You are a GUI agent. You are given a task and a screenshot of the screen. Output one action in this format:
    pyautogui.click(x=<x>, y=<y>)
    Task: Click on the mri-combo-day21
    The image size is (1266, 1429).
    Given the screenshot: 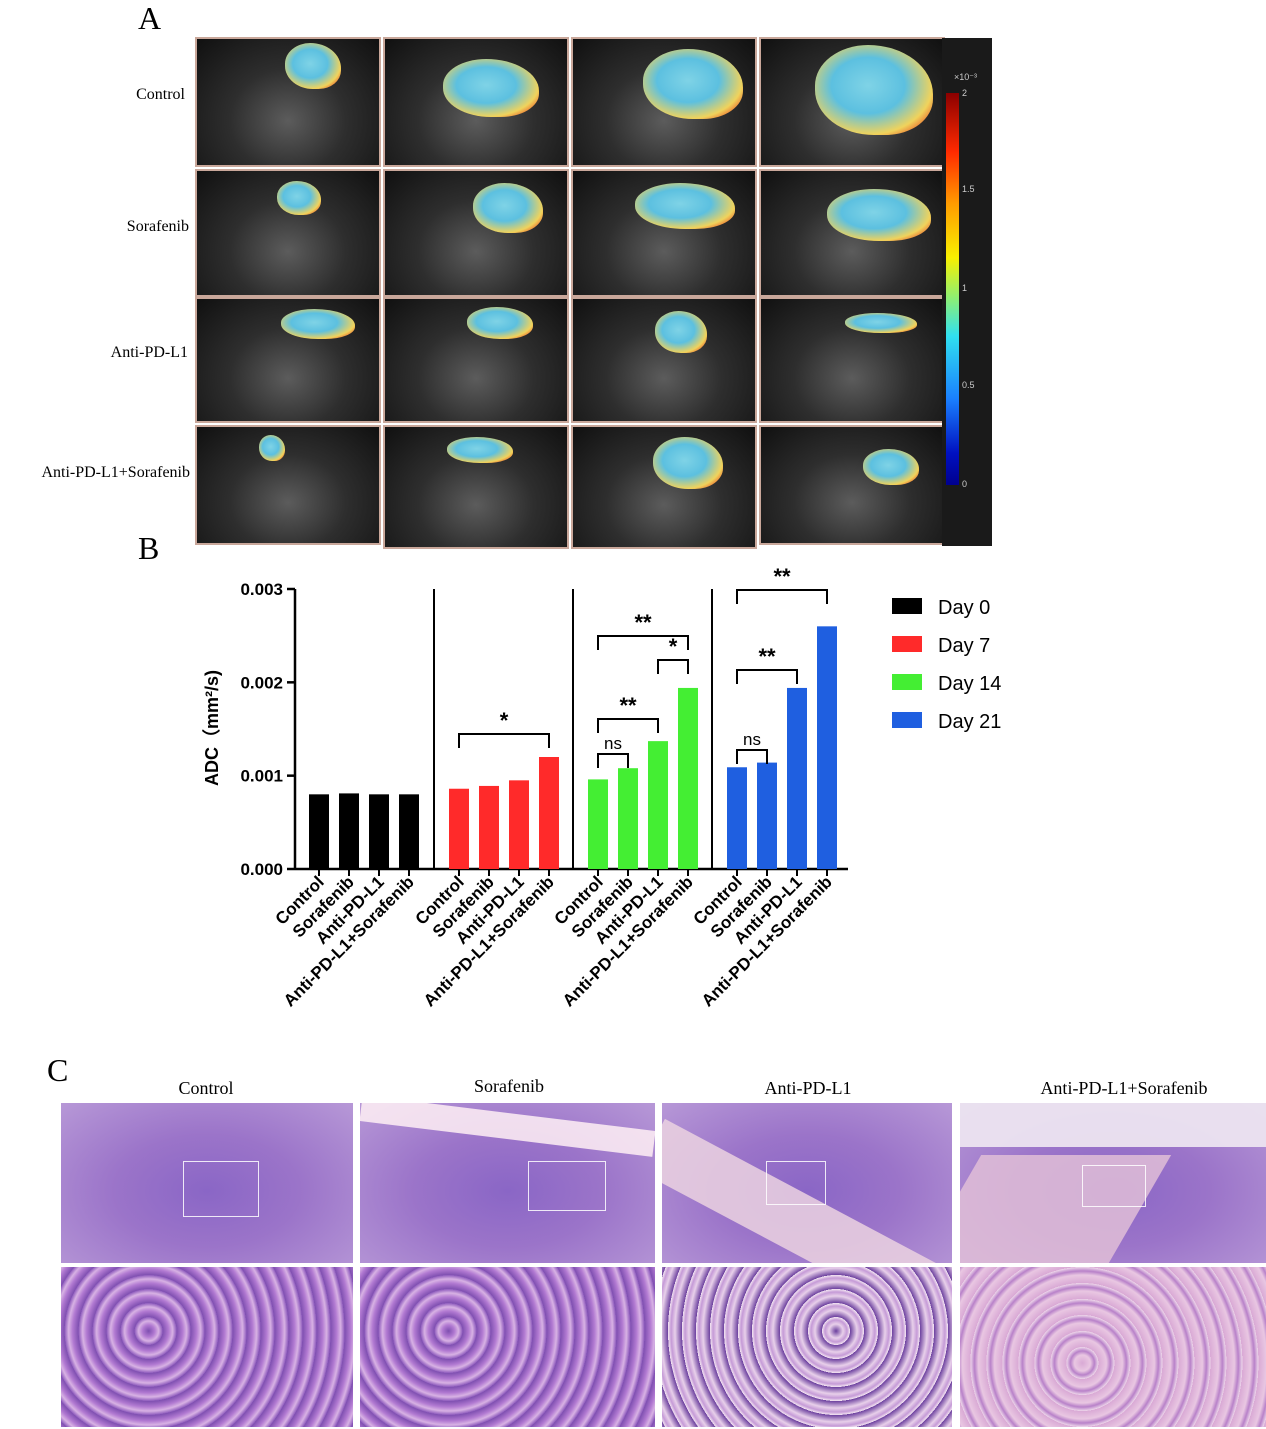 What is the action you would take?
    pyautogui.click(x=852, y=485)
    